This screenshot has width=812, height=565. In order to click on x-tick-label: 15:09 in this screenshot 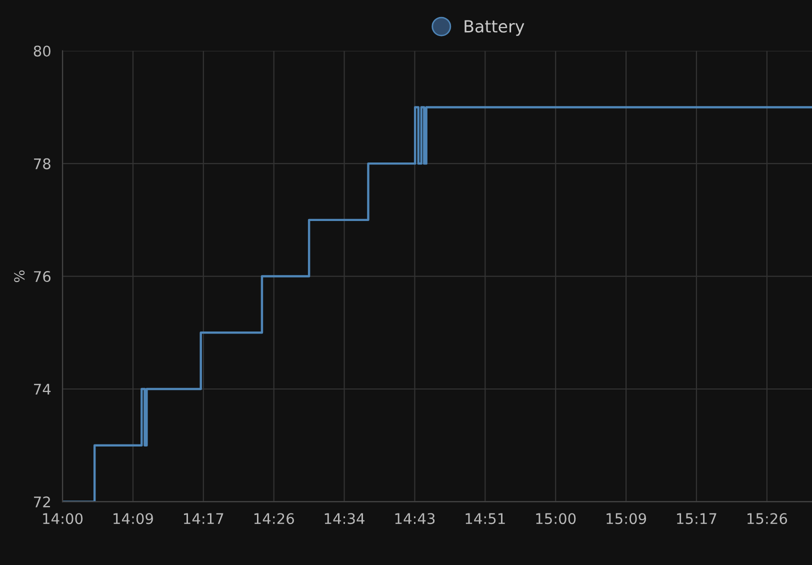, I will do `click(626, 518)`.